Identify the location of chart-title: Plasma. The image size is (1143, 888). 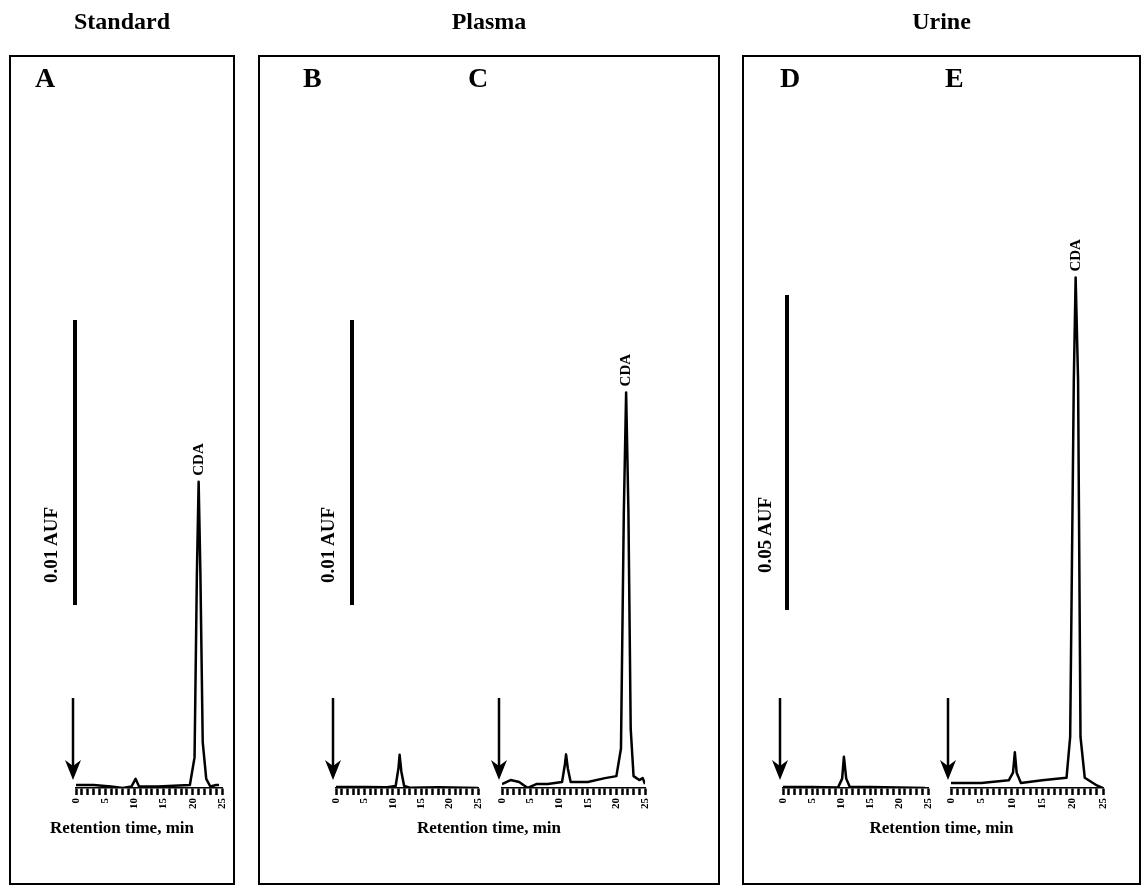
(489, 21).